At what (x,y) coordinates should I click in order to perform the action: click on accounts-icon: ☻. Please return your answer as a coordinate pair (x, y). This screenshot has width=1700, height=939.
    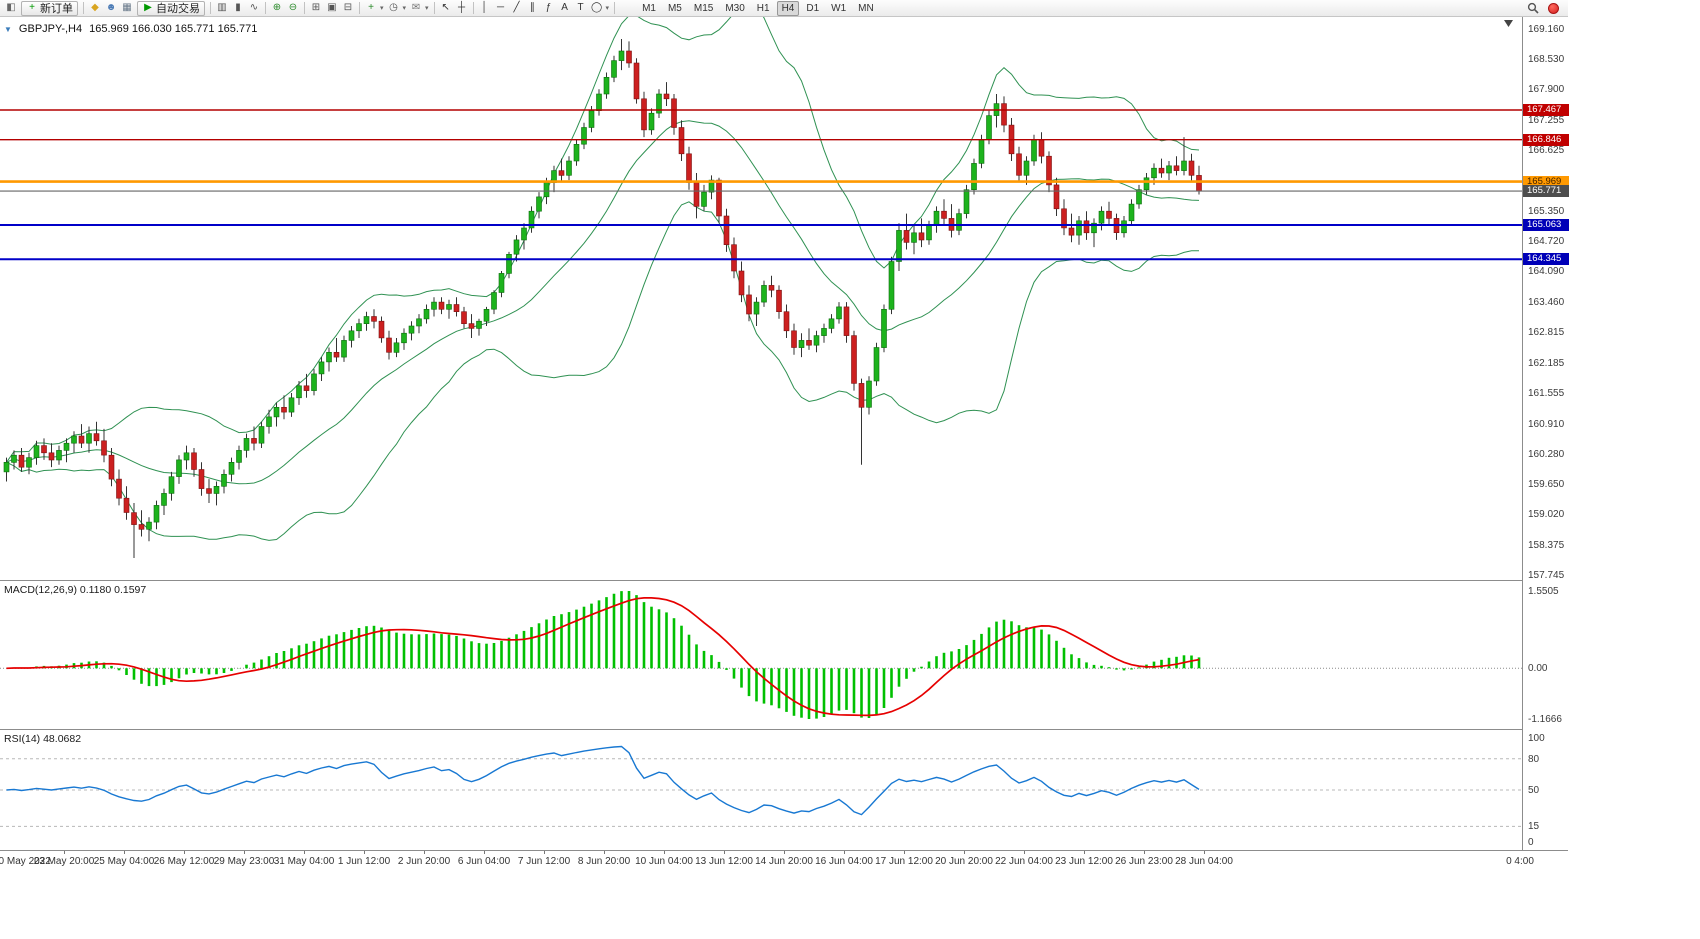
    Looking at the image, I should click on (111, 8).